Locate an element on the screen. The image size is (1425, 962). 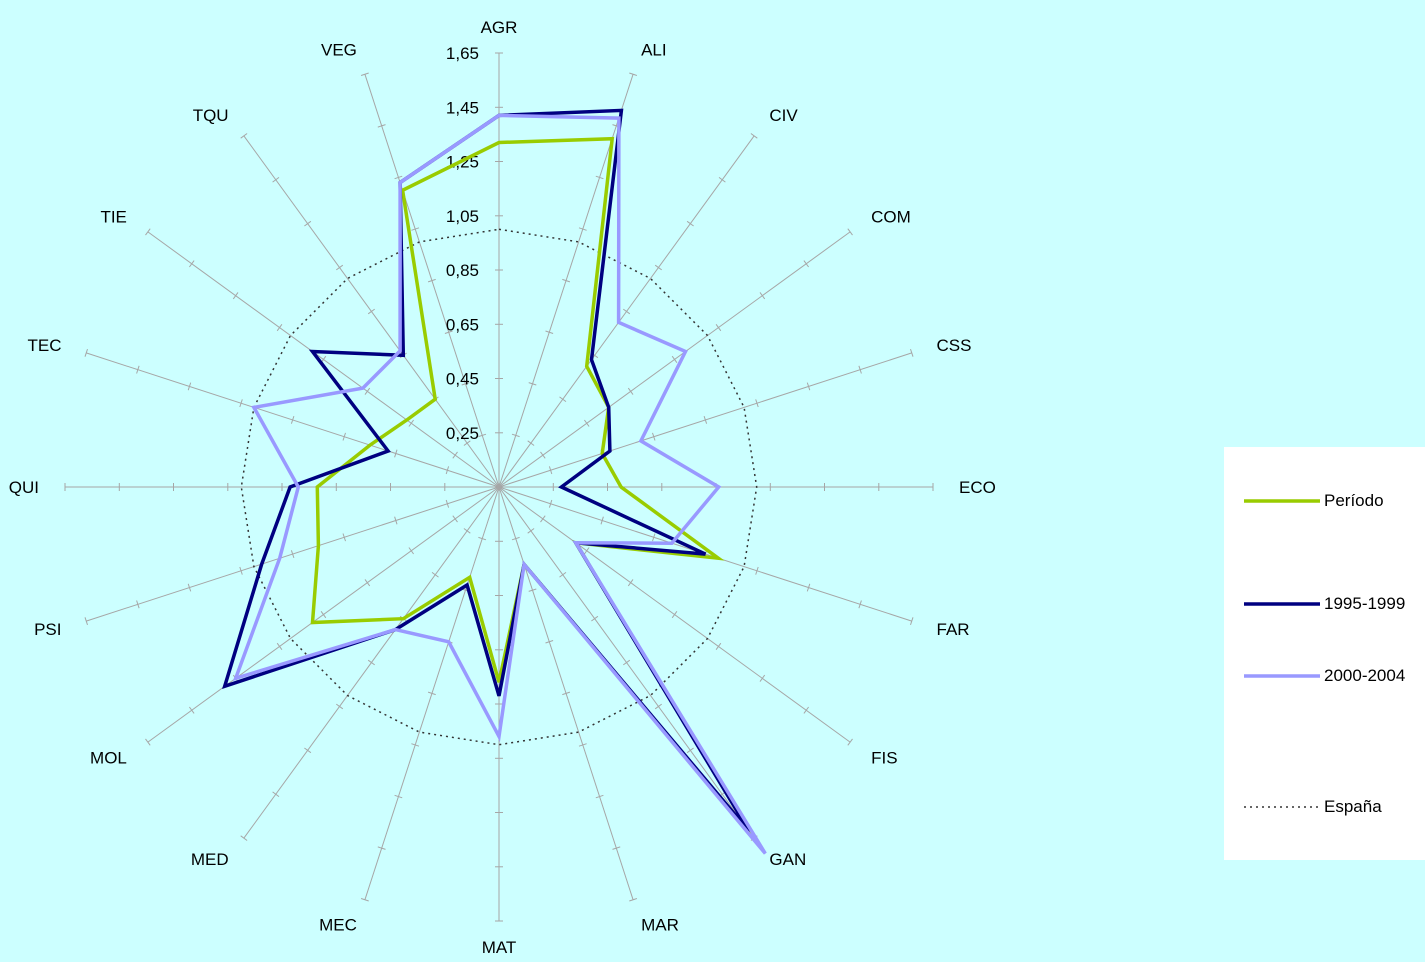
category-label-agr: AGR is located at coordinates (499, 27).